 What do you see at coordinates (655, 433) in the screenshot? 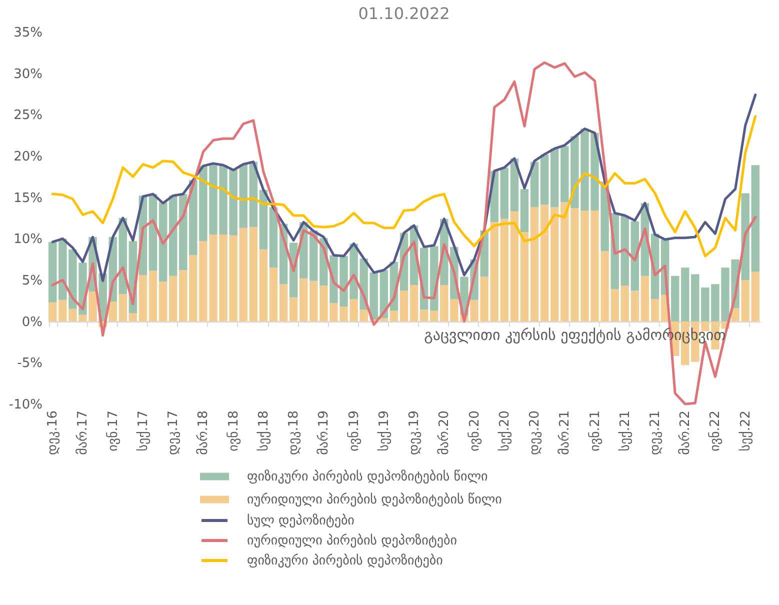
I see `x-tick-label: დეკ.21` at bounding box center [655, 433].